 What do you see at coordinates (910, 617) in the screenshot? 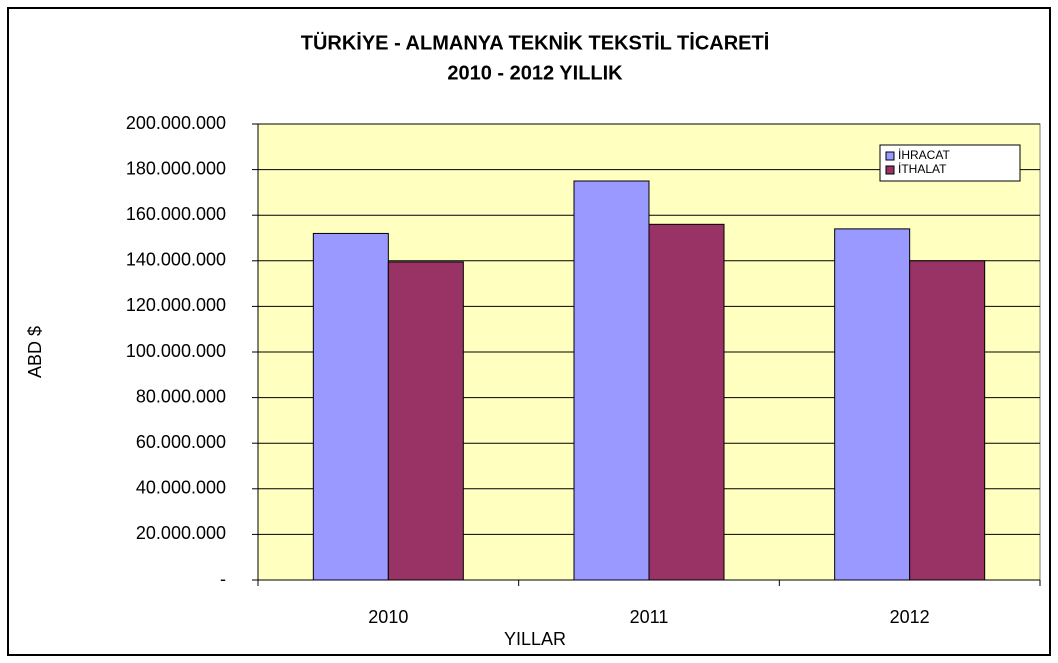
I see `x-tick-label: 2012` at bounding box center [910, 617].